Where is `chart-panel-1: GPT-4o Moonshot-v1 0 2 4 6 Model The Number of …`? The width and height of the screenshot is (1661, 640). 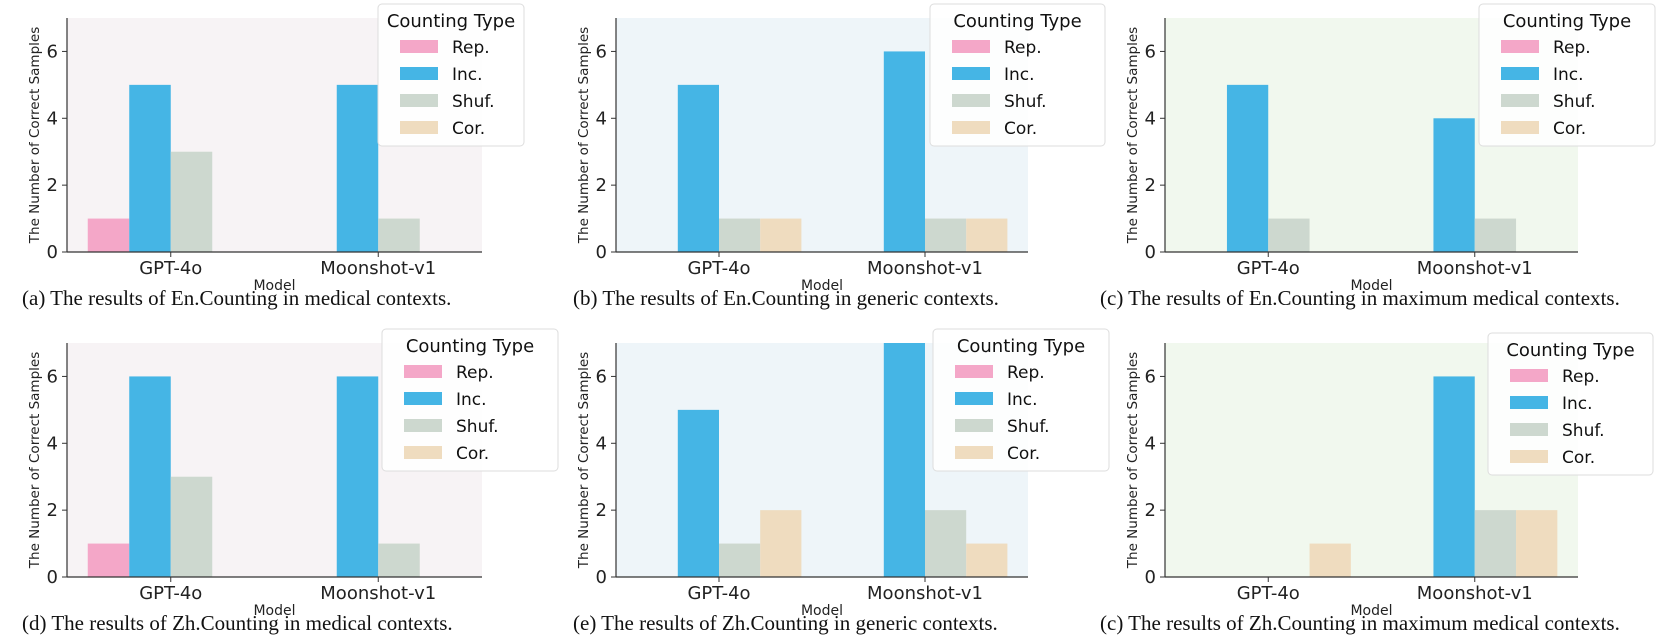
chart-panel-1: GPT-4o Moonshot-v1 0 2 4 6 Model The Number of … is located at coordinates (273, 156).